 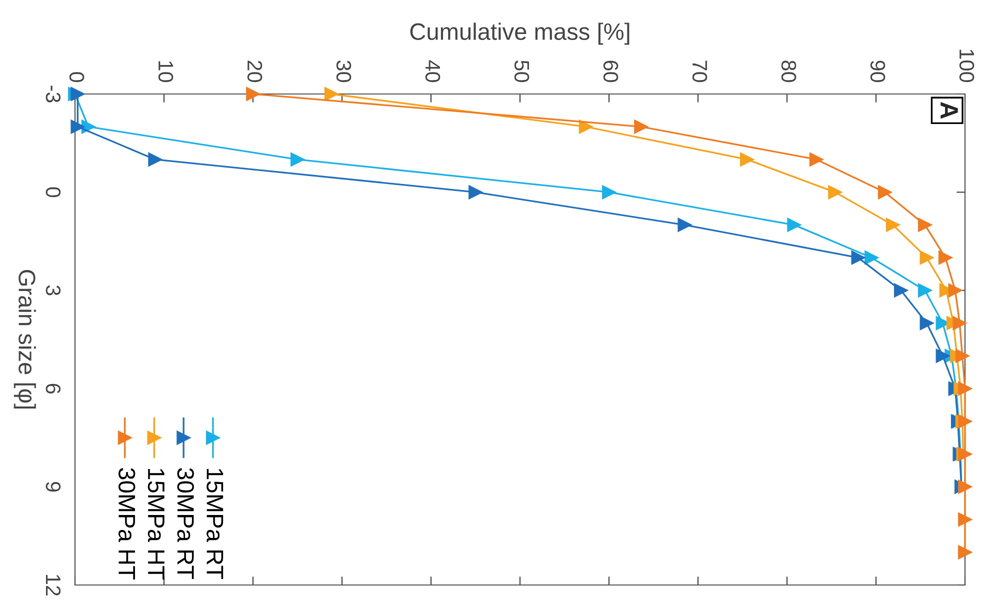 What do you see at coordinates (522, 71) in the screenshot?
I see `x-tick-label: 50` at bounding box center [522, 71].